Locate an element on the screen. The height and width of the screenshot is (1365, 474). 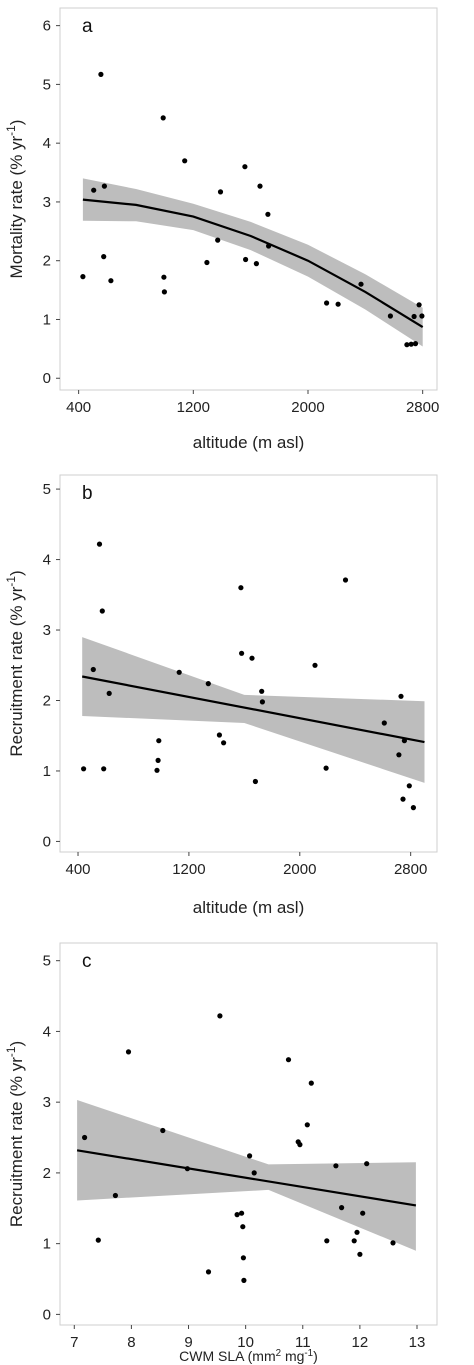
panel-letter: c is located at coordinates (87, 961).